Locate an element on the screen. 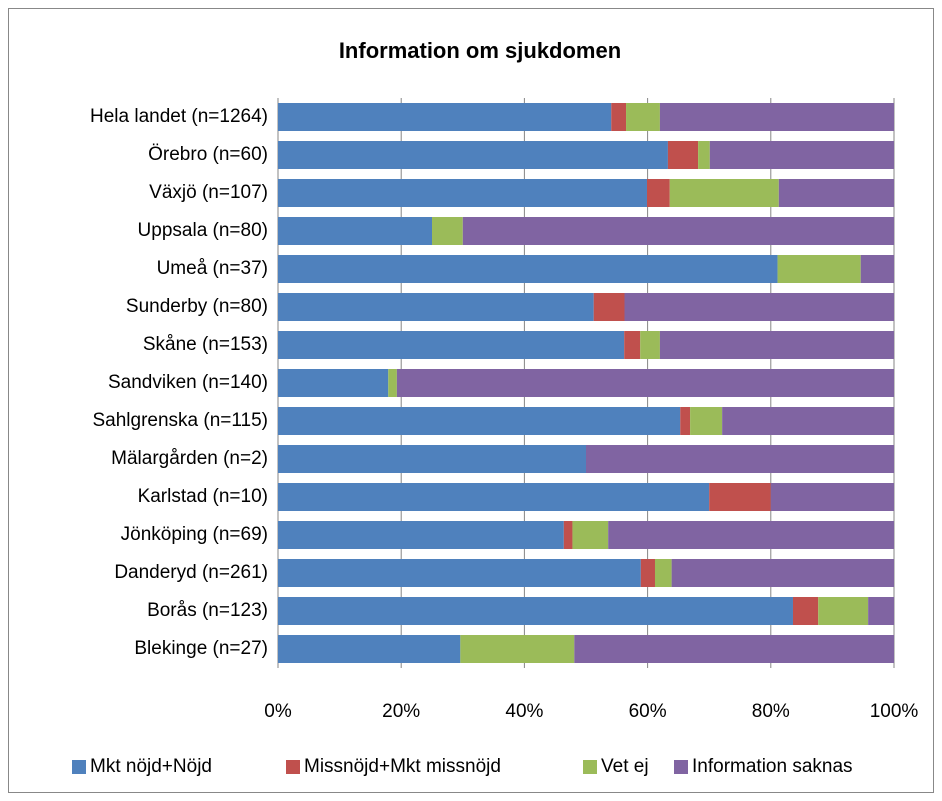 The height and width of the screenshot is (801, 942). y-tick-label: Umeå (n=37) is located at coordinates (212, 268).